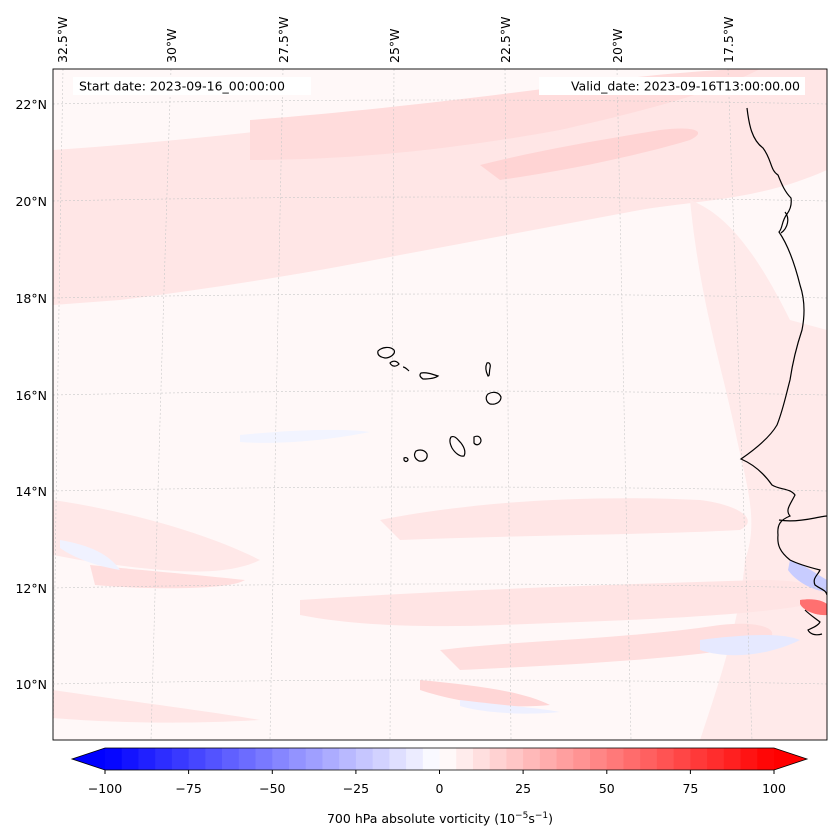  I want to click on colorbar-tick-label: −25, so click(356, 788).